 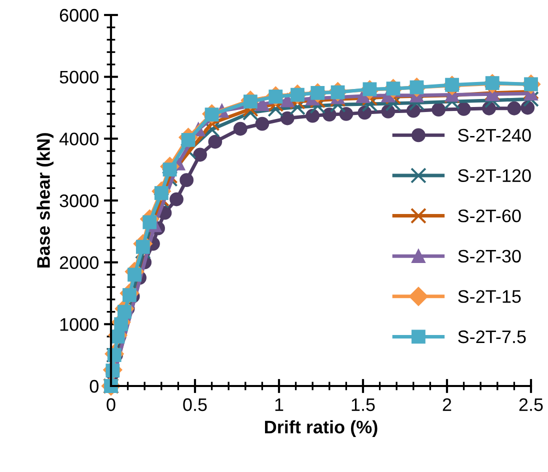 What do you see at coordinates (79, 15) in the screenshot?
I see `y-tick-label: 6000` at bounding box center [79, 15].